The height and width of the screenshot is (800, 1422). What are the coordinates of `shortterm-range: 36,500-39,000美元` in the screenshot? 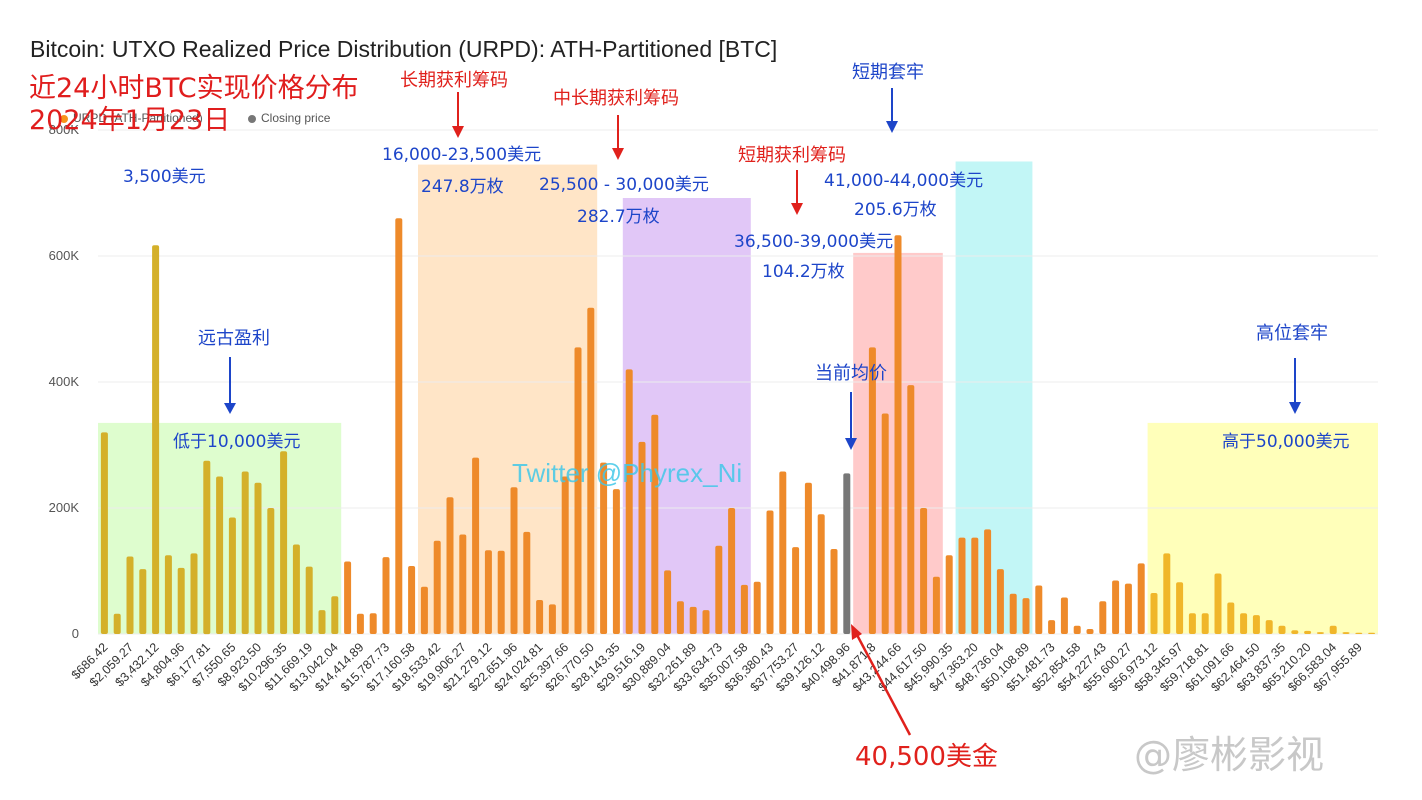 It's located at (814, 242).